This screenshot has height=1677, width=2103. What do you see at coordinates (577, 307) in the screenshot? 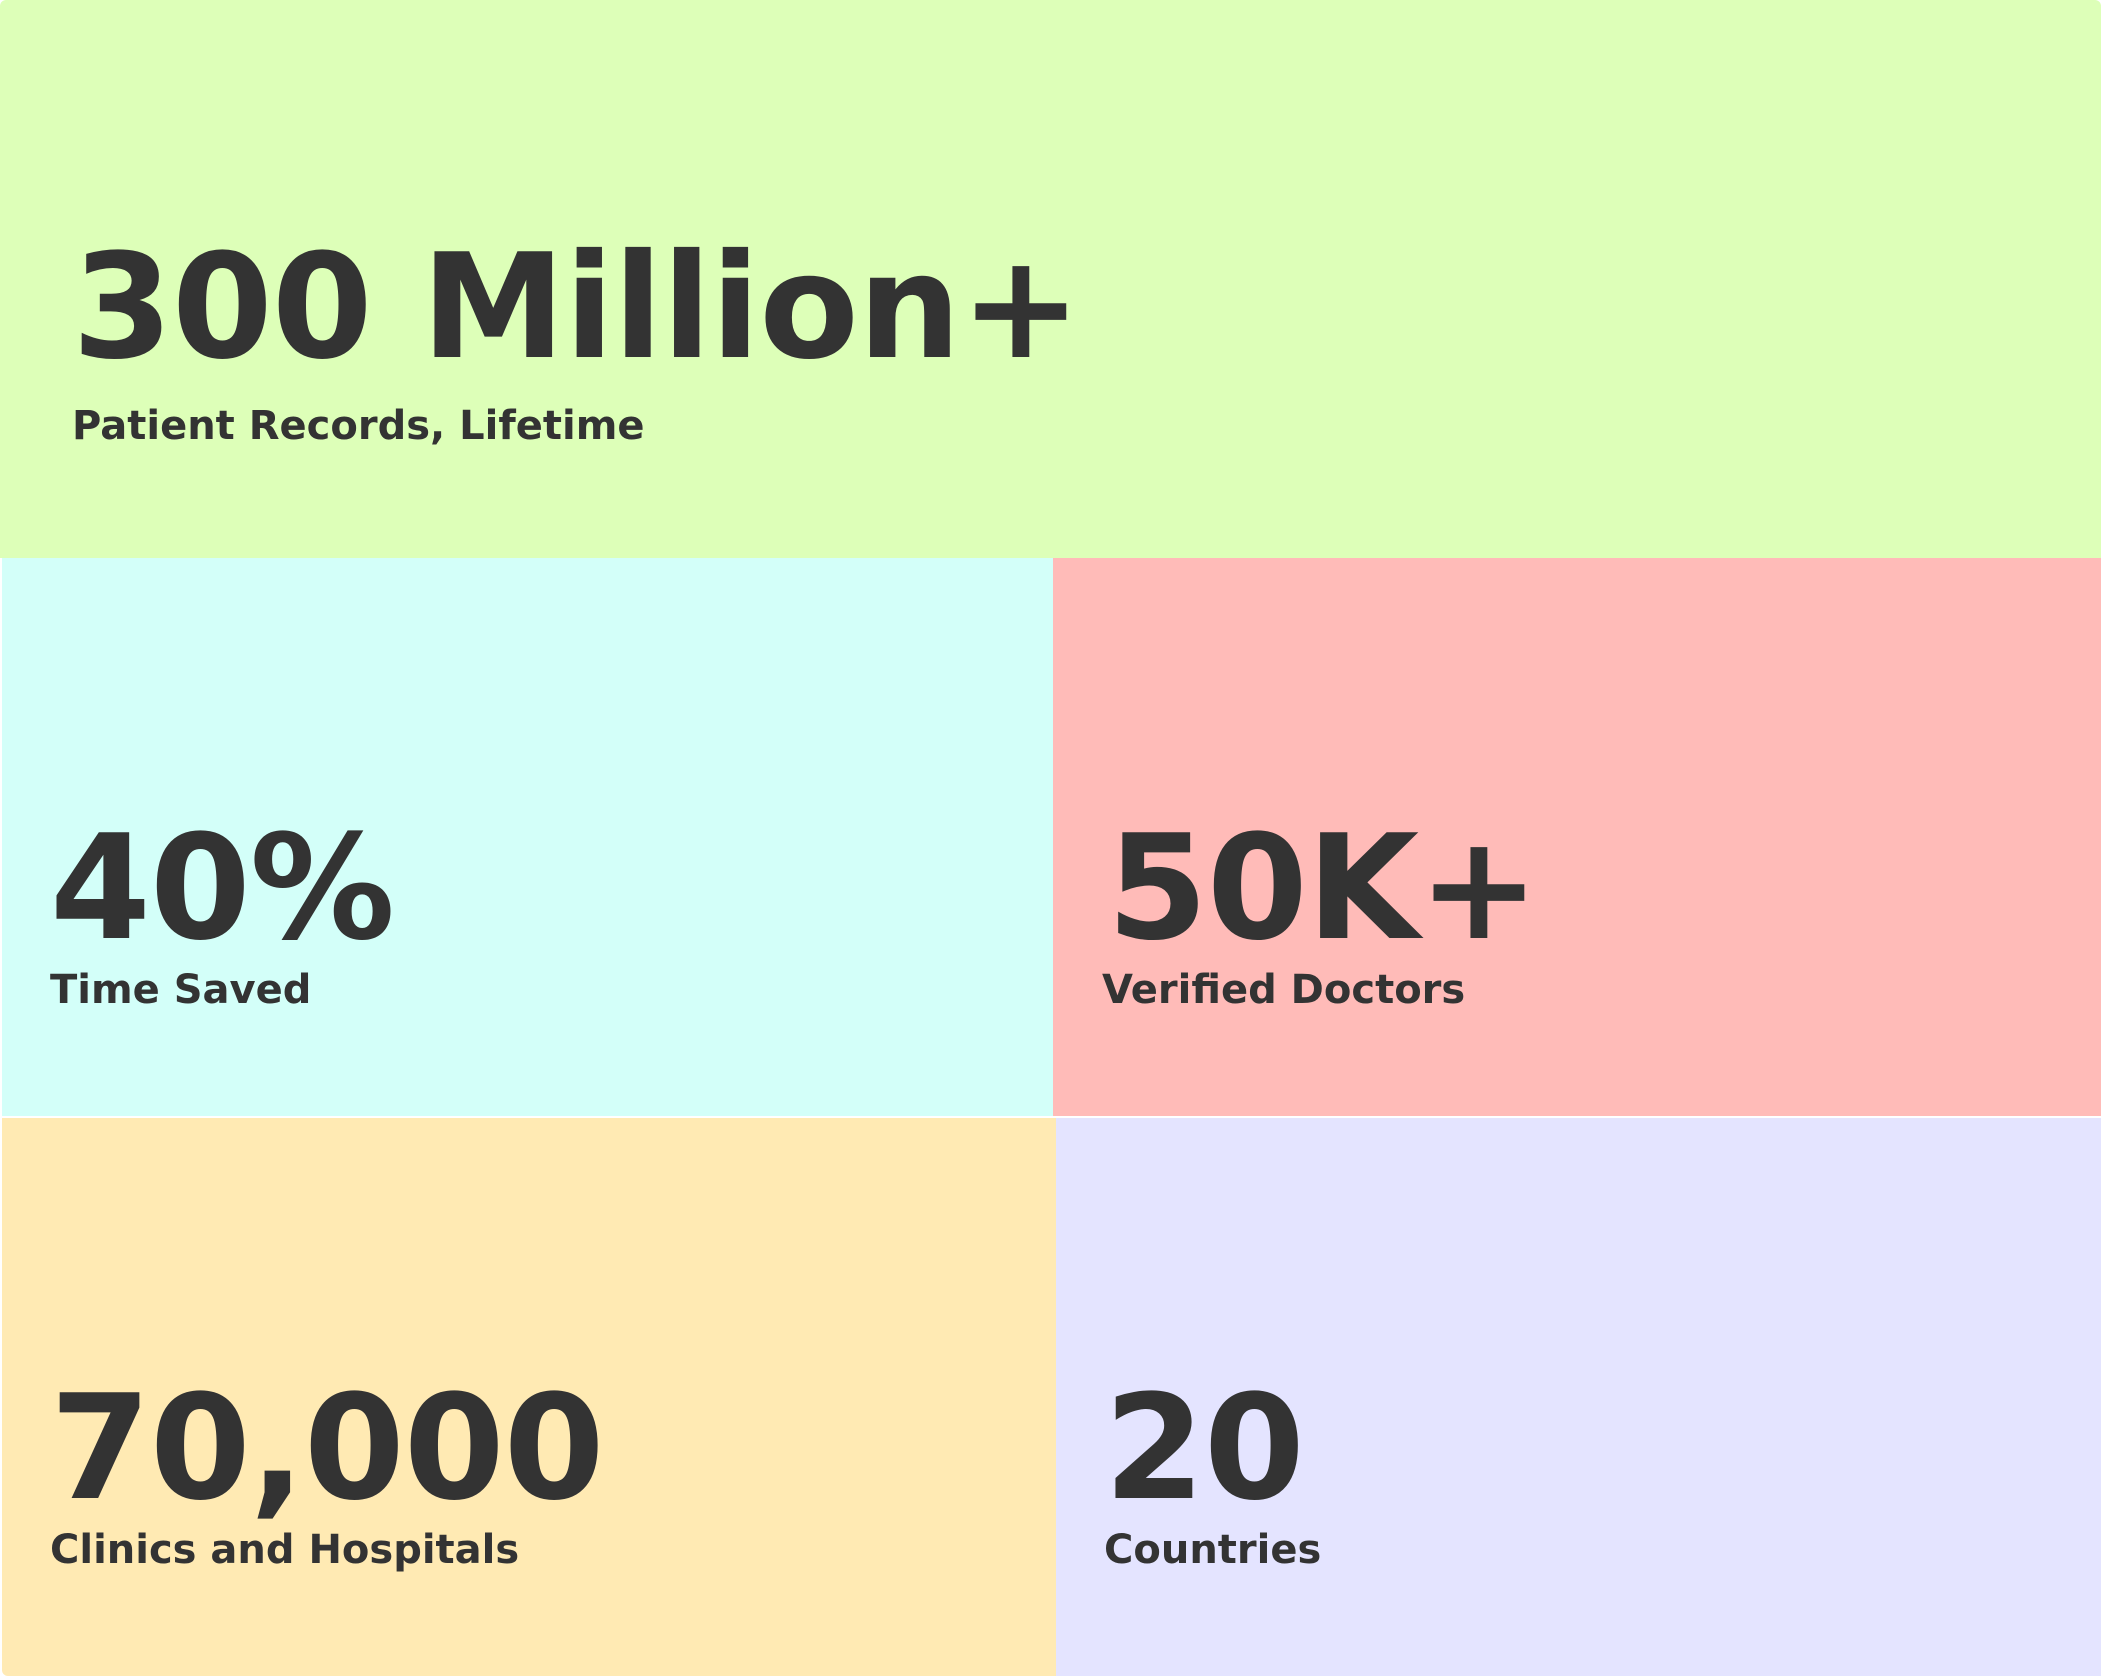
I see `stat-value: 300 Million+` at bounding box center [577, 307].